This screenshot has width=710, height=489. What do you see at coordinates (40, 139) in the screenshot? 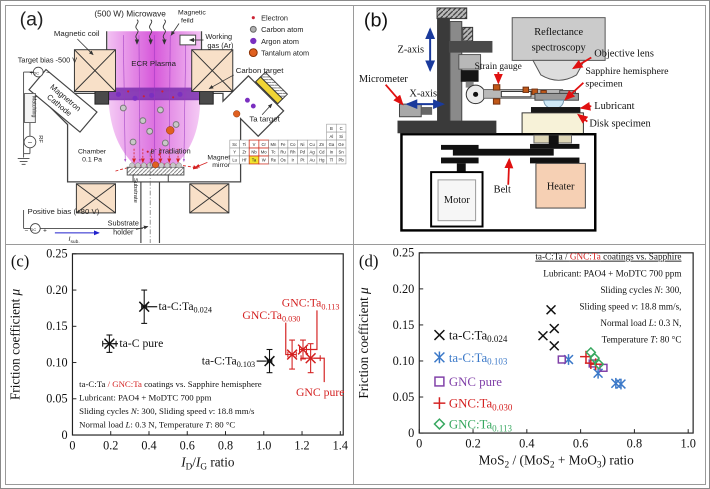
I see `rf-label: RF` at bounding box center [40, 139].